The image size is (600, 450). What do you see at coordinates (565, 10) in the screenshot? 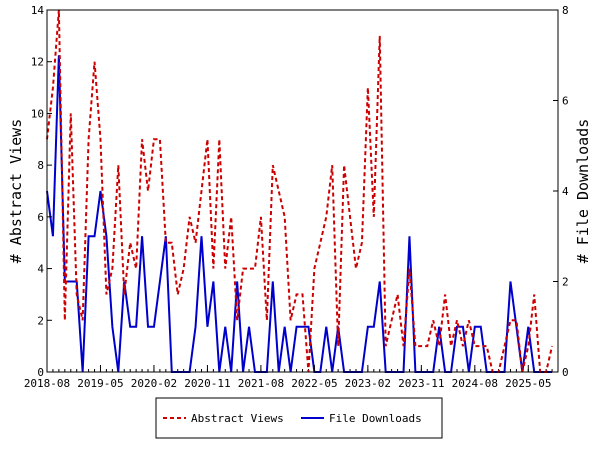
I see `y2-tick-label: 8` at bounding box center [565, 10].